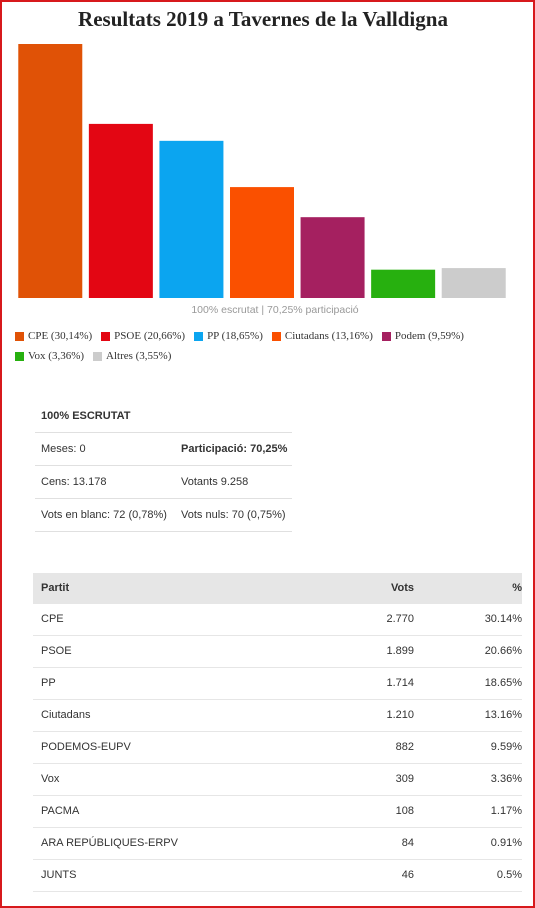 This screenshot has width=535, height=908. Describe the element at coordinates (277, 780) in the screenshot. I see `table-row: Vox 309 3.36%` at that location.